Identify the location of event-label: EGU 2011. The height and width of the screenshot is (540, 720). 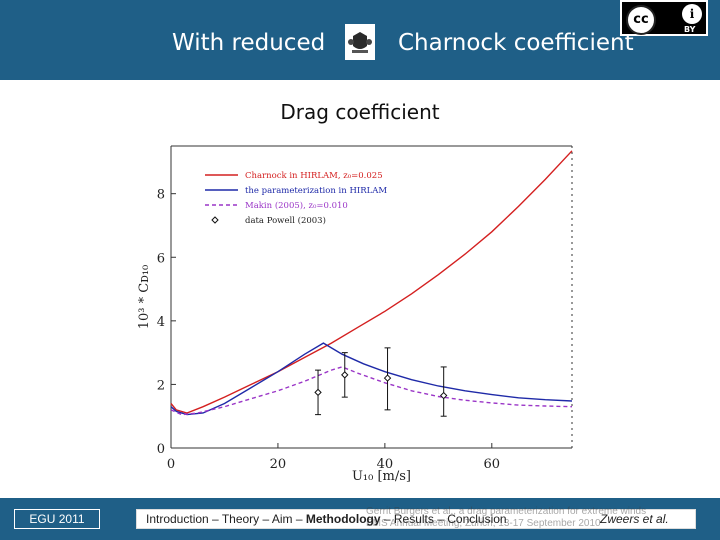
(57, 519).